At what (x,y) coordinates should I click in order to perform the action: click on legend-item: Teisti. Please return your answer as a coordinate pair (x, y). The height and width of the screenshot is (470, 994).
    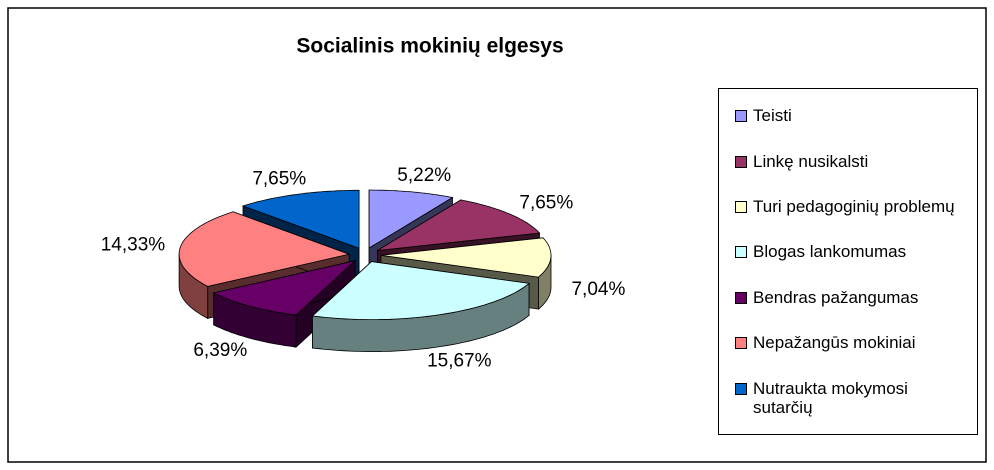
    Looking at the image, I should click on (852, 115).